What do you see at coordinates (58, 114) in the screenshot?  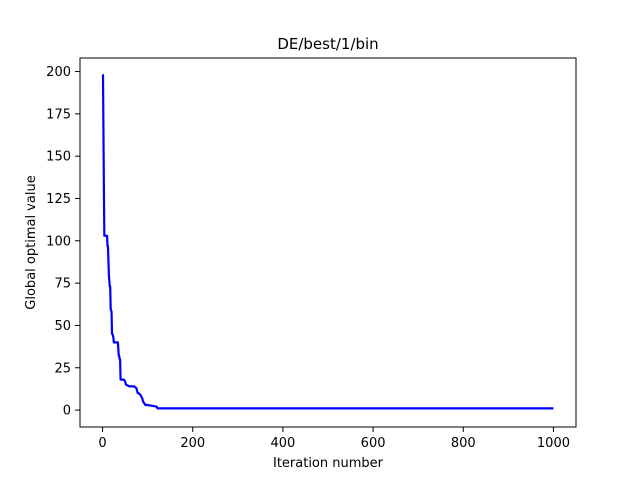 I see `y-tick-label: 175` at bounding box center [58, 114].